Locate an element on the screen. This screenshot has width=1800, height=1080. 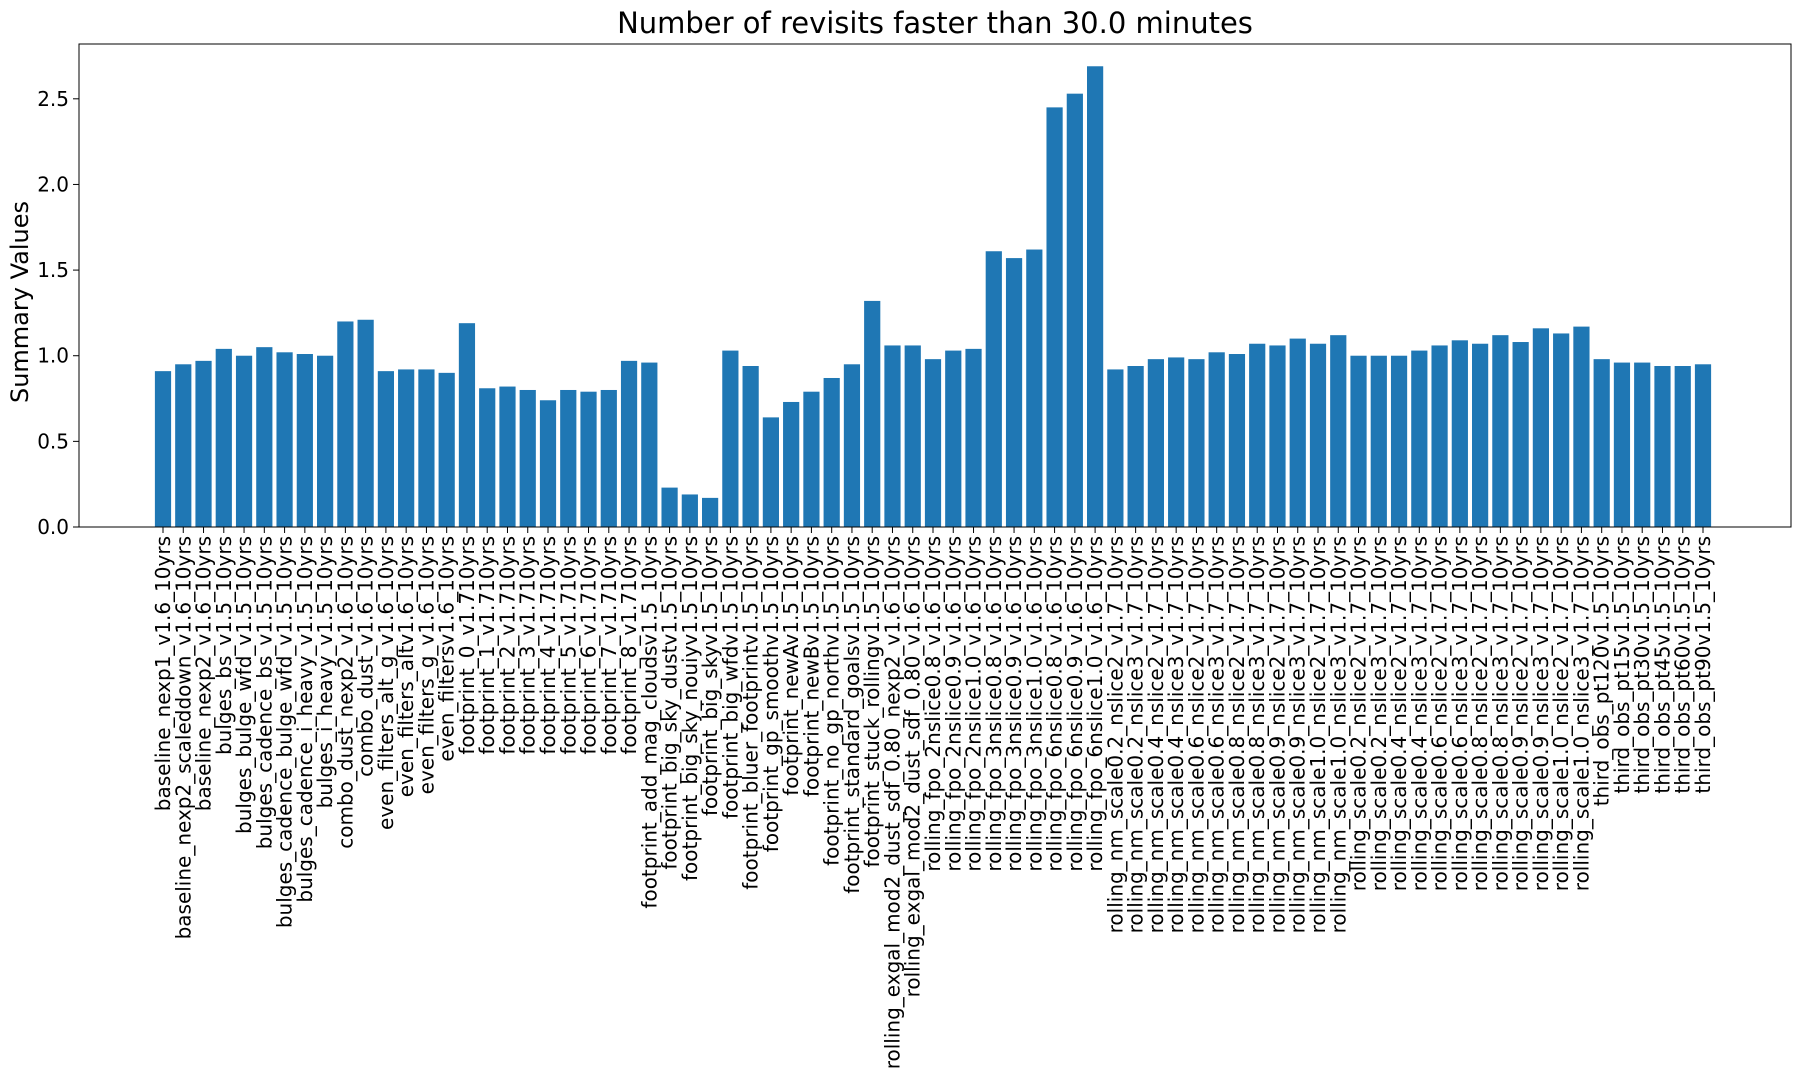
y-tick-label: 1.0 is located at coordinates (53, 356).